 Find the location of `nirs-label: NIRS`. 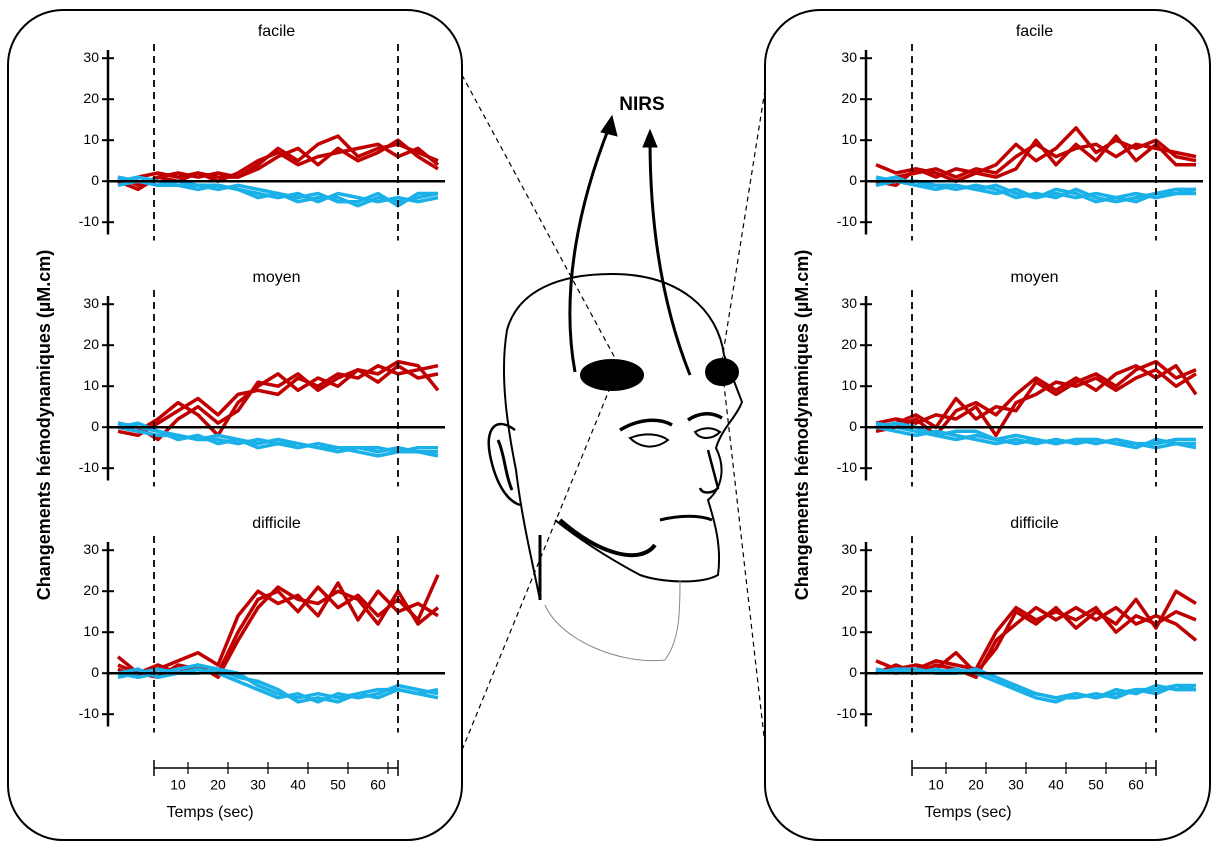

nirs-label: NIRS is located at coordinates (641, 104).